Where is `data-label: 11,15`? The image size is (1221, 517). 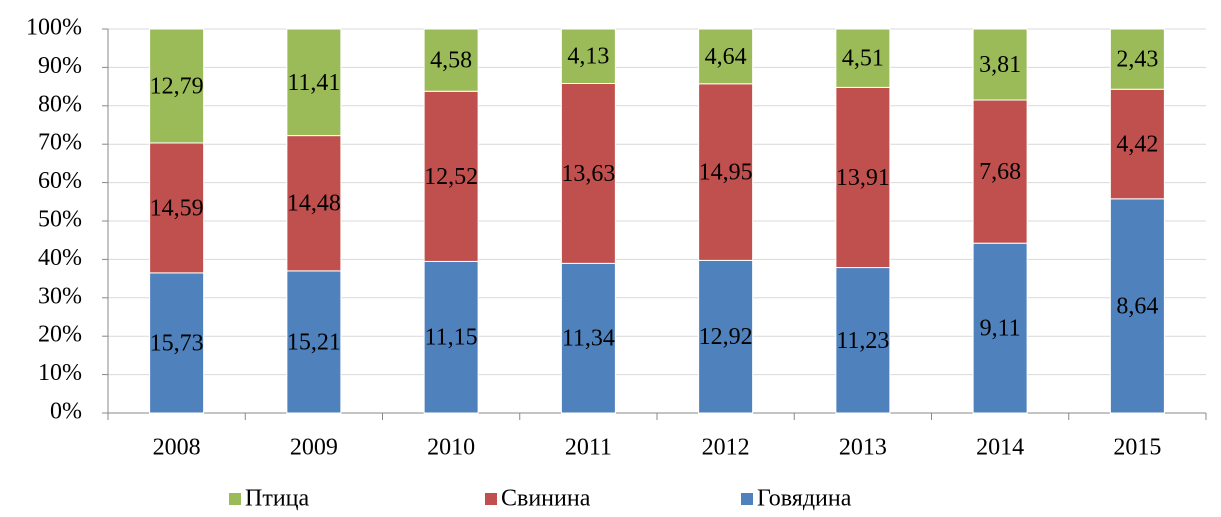 data-label: 11,15 is located at coordinates (451, 338).